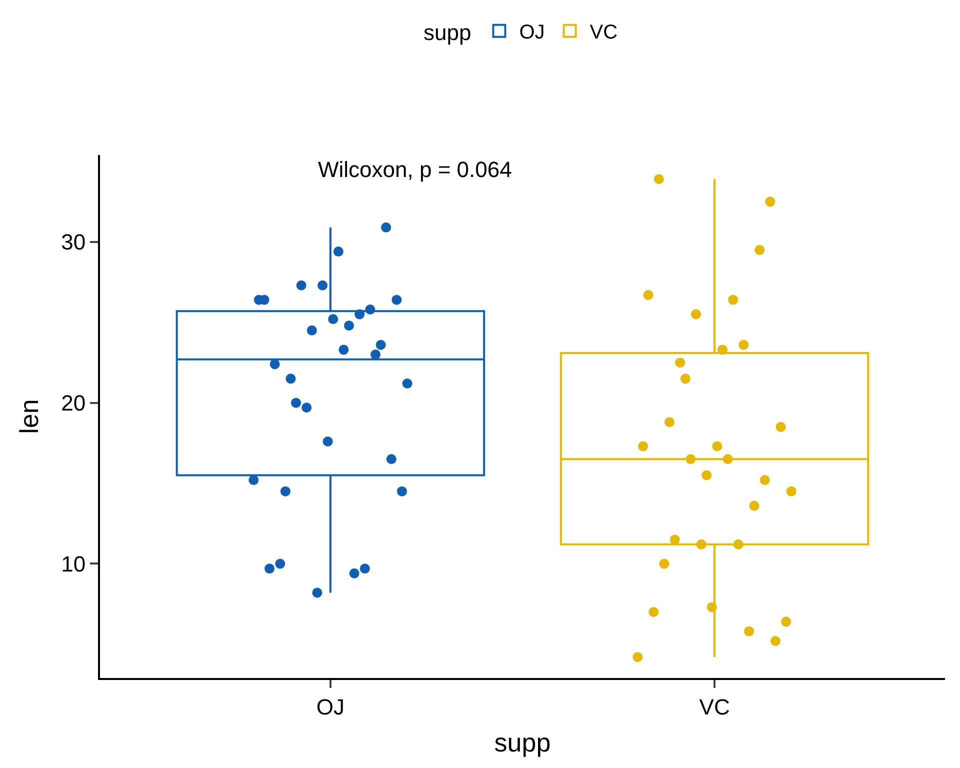 The height and width of the screenshot is (768, 960). Describe the element at coordinates (29, 416) in the screenshot. I see `y-axis-title: len` at that location.